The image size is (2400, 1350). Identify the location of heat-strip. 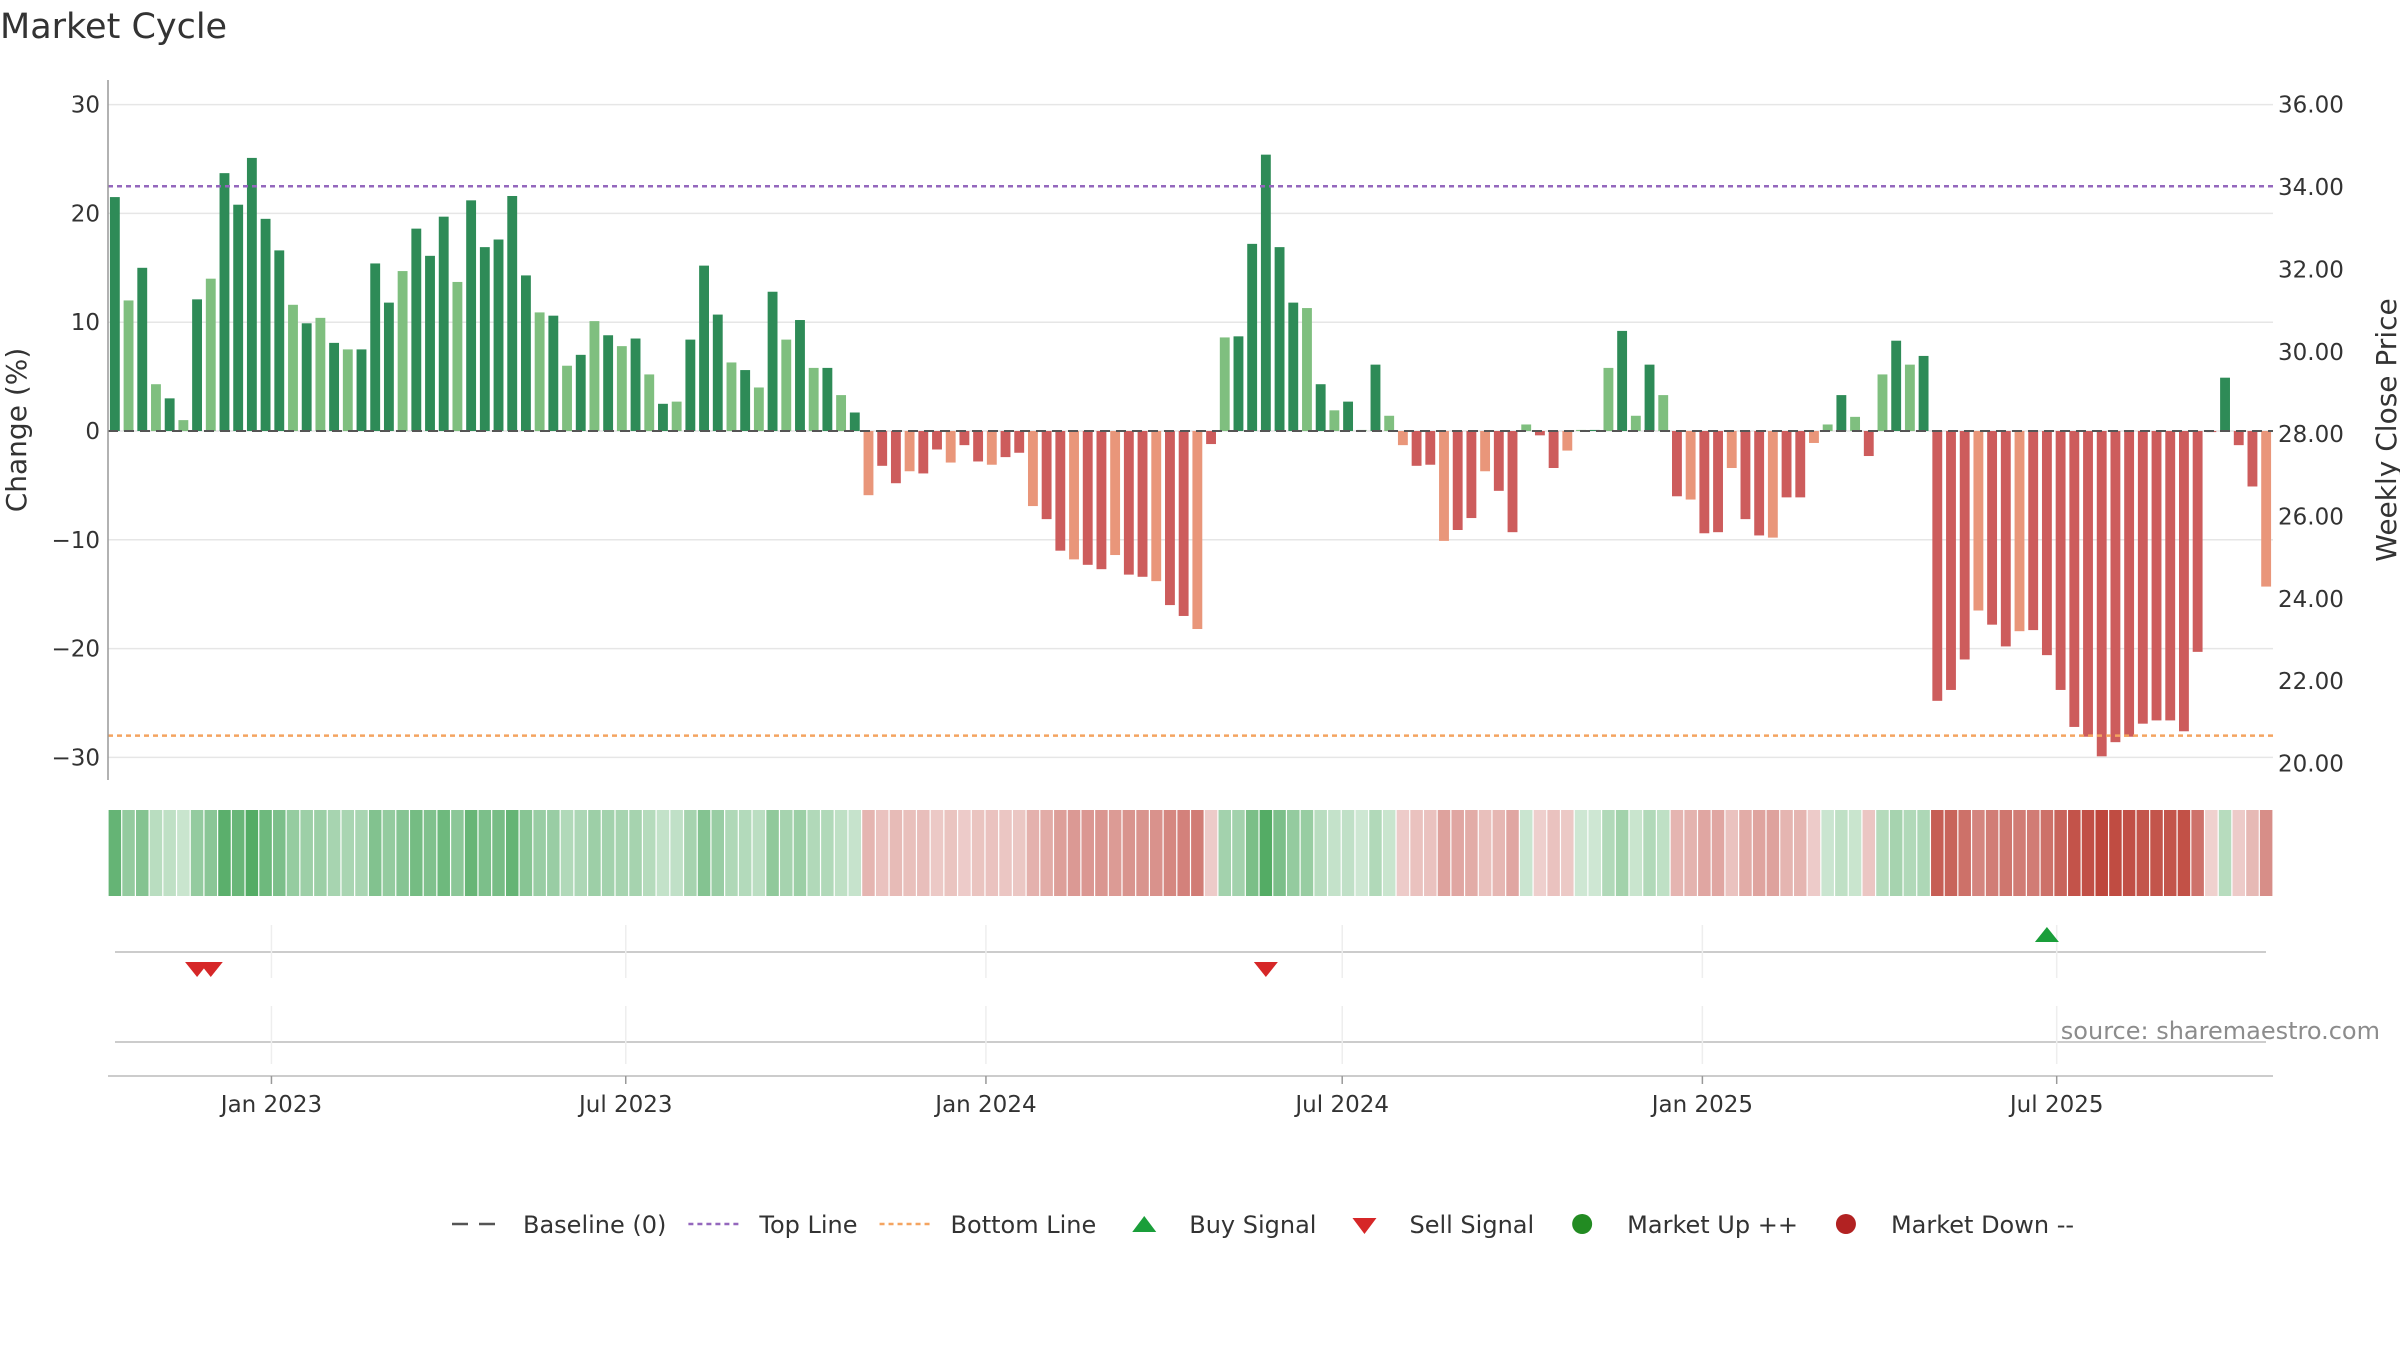
(1190, 853).